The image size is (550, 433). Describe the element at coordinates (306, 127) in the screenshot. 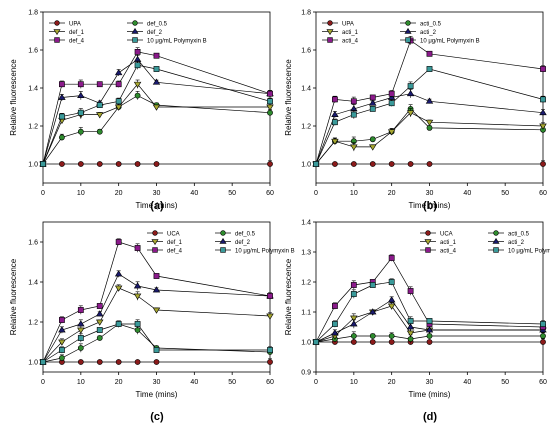

I see `y-tick-label: 1.2` at that location.